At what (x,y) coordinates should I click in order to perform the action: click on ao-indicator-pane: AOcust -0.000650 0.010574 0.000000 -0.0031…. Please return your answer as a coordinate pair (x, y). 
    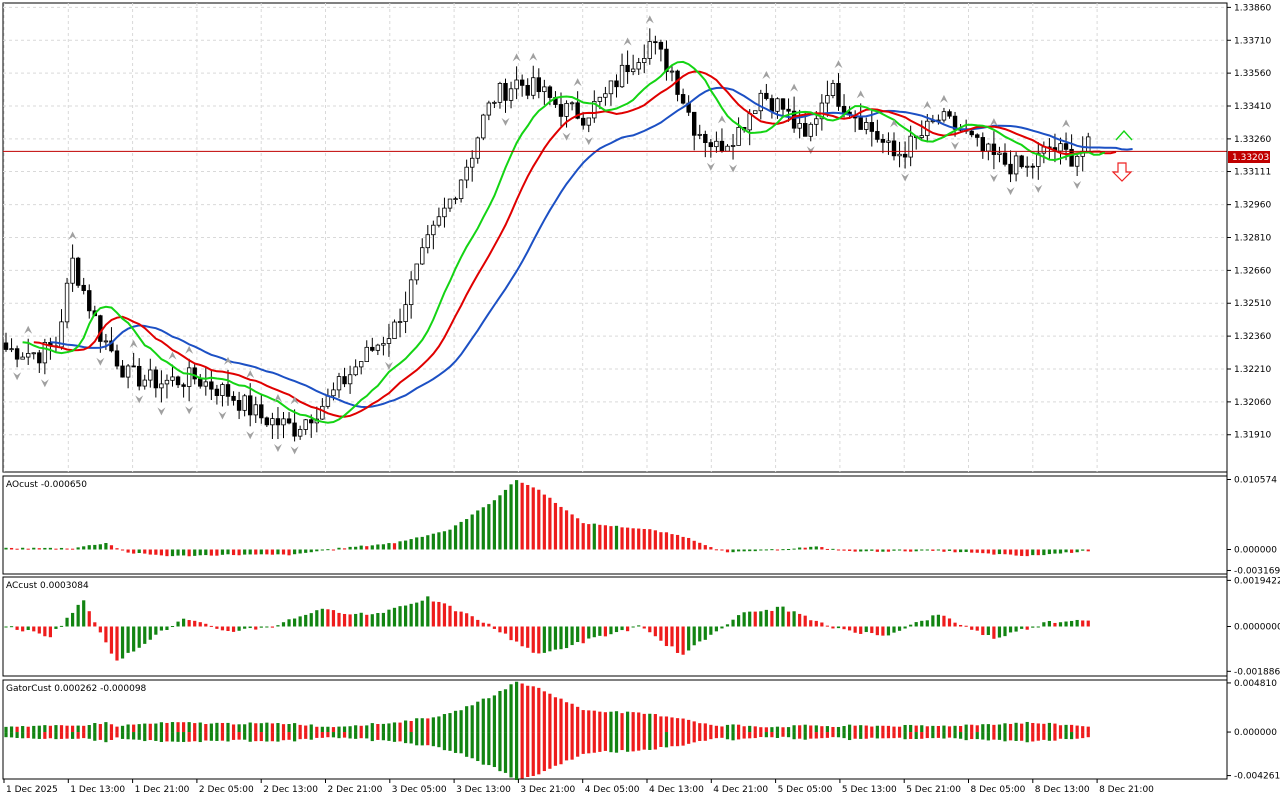
    Looking at the image, I should click on (641, 525).